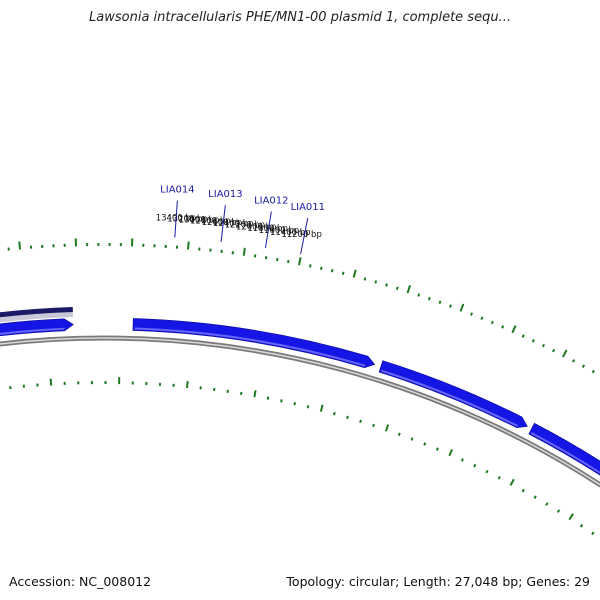 The height and width of the screenshot is (600, 600). What do you see at coordinates (32, 331) in the screenshot?
I see `gene-arrow-lia014-lower-shine` at bounding box center [32, 331].